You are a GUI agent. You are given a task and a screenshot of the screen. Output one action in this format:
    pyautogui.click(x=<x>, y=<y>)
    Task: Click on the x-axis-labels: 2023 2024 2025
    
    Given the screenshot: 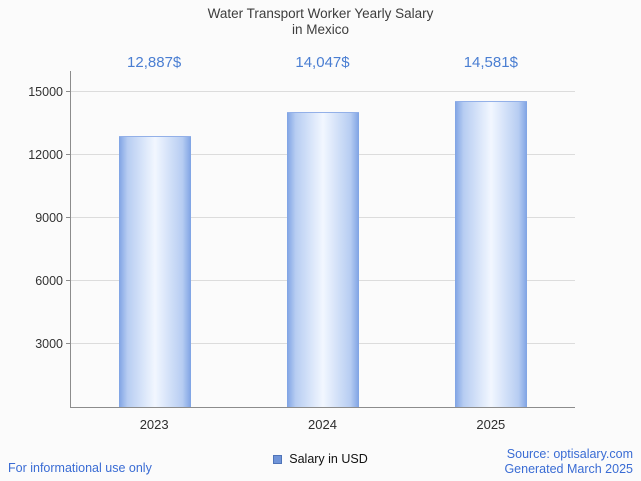 What is the action you would take?
    pyautogui.click(x=322, y=424)
    